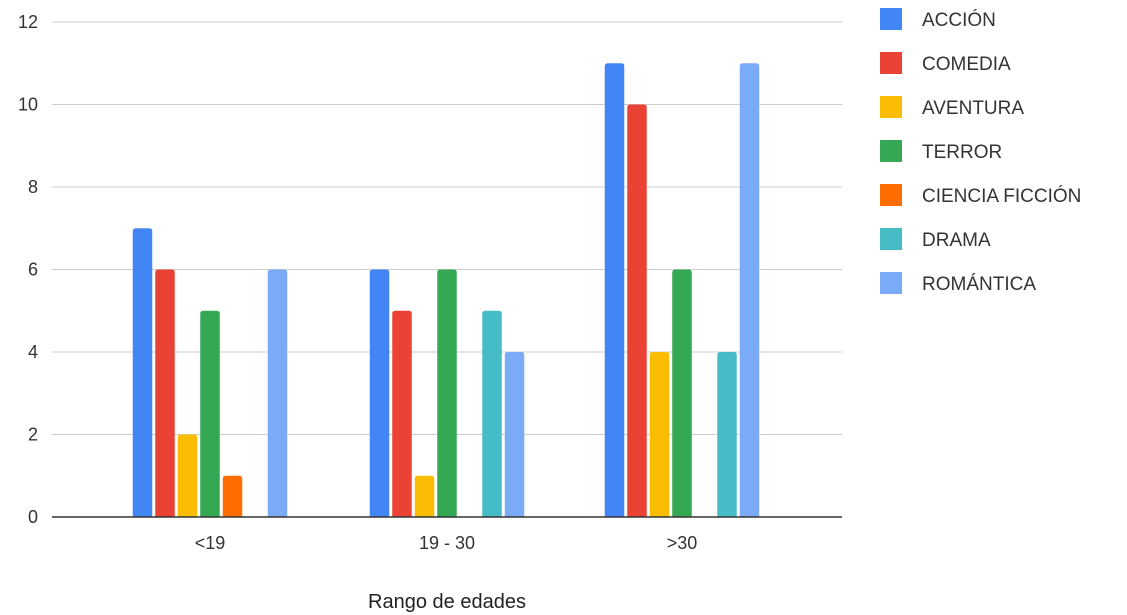 This screenshot has width=1127, height=615. I want to click on x-axis-title: Rango de edades, so click(447, 602).